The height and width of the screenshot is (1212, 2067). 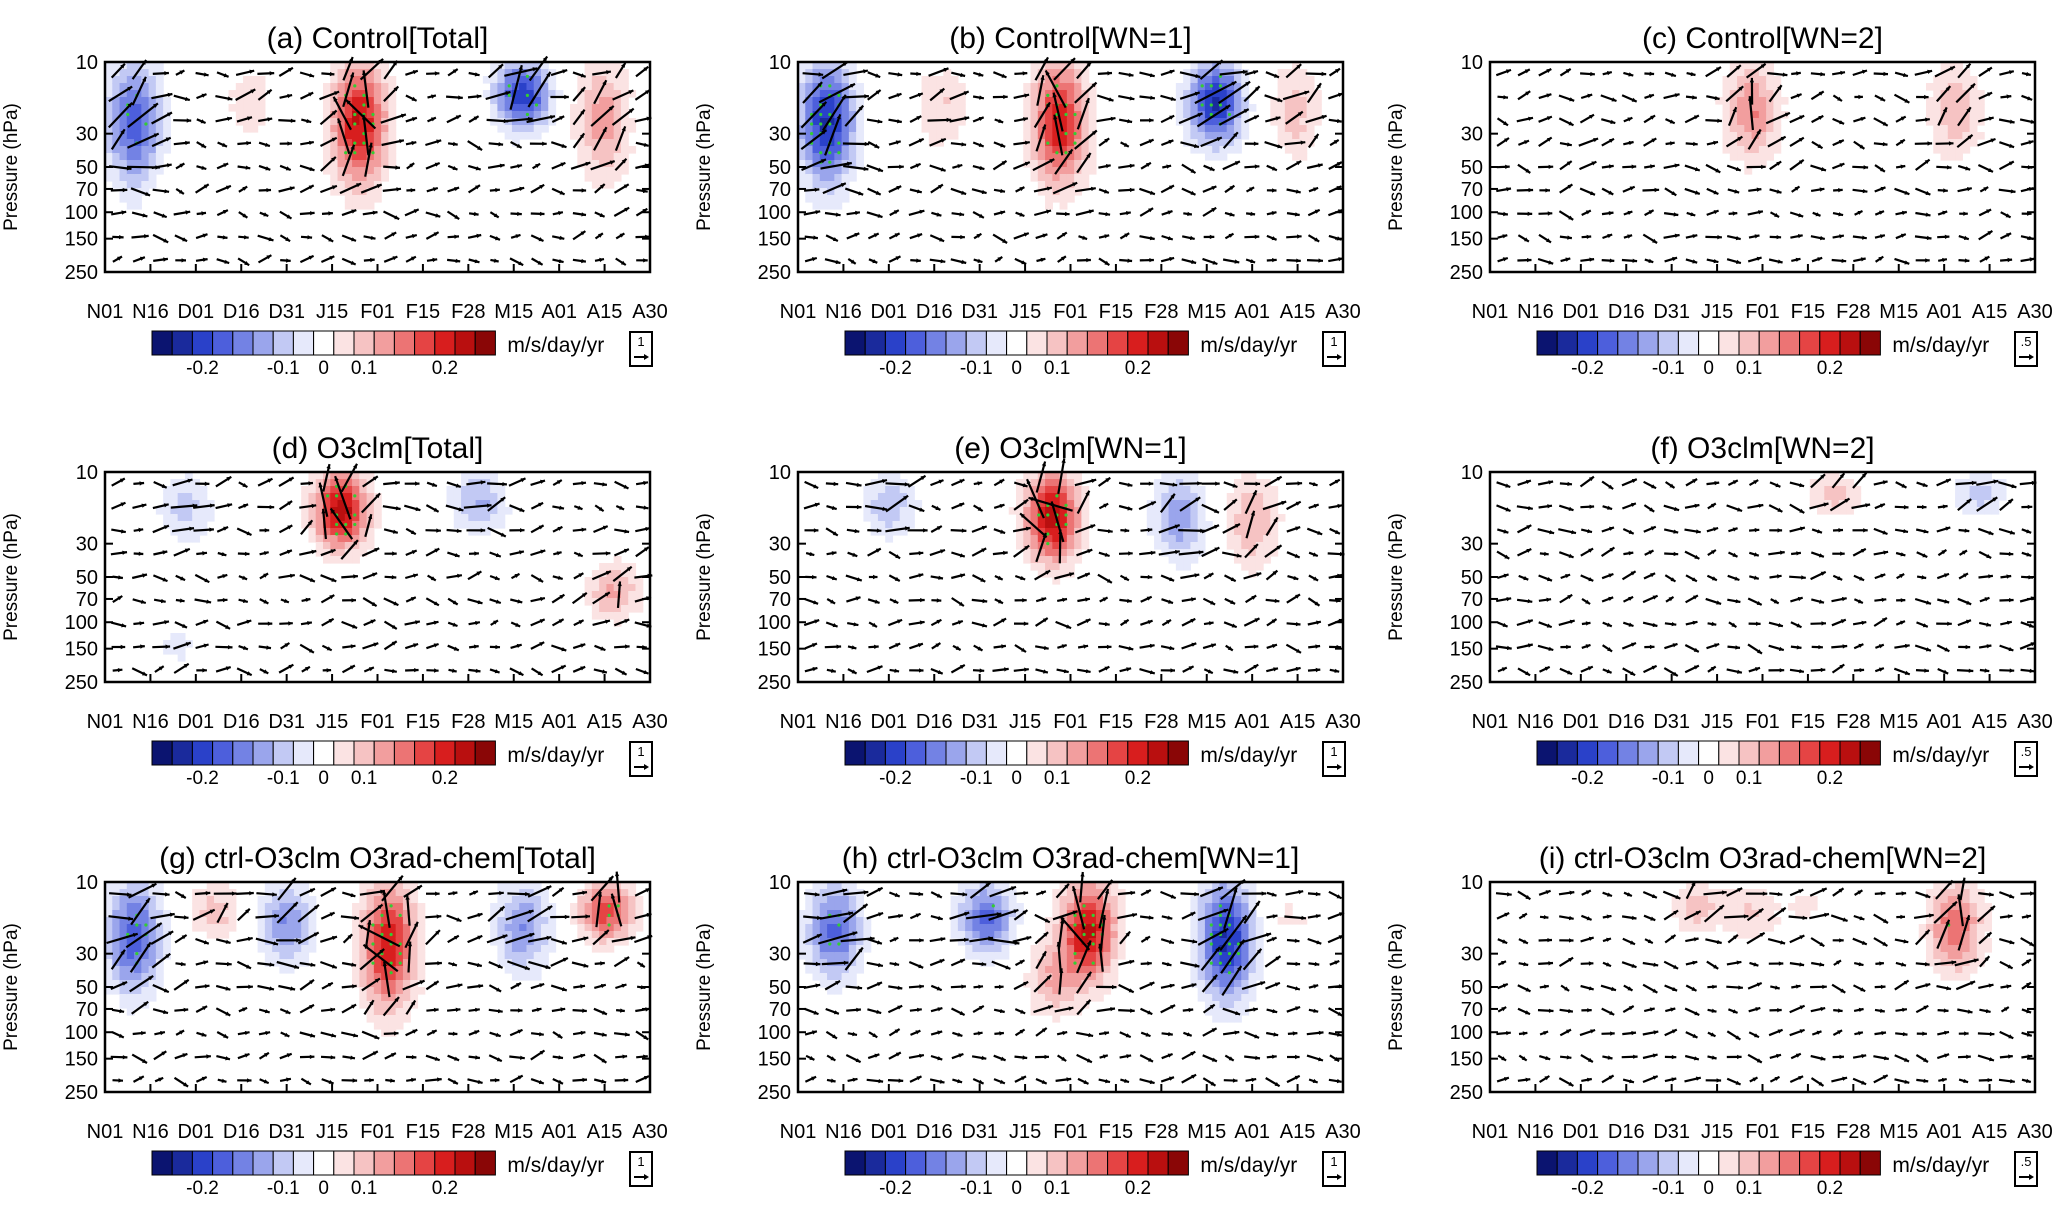 I want to click on y-tick-label: 50, so click(x=87, y=578).